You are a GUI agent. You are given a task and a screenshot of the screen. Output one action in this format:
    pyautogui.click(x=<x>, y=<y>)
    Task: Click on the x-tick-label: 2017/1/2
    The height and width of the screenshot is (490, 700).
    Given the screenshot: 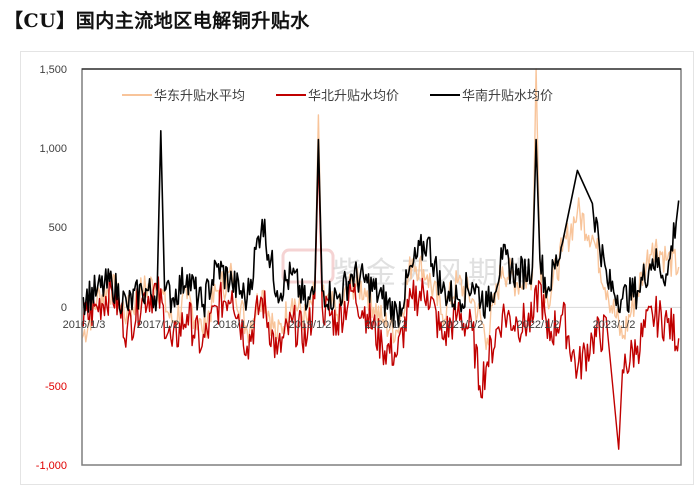 What is the action you would take?
    pyautogui.click(x=158, y=325)
    